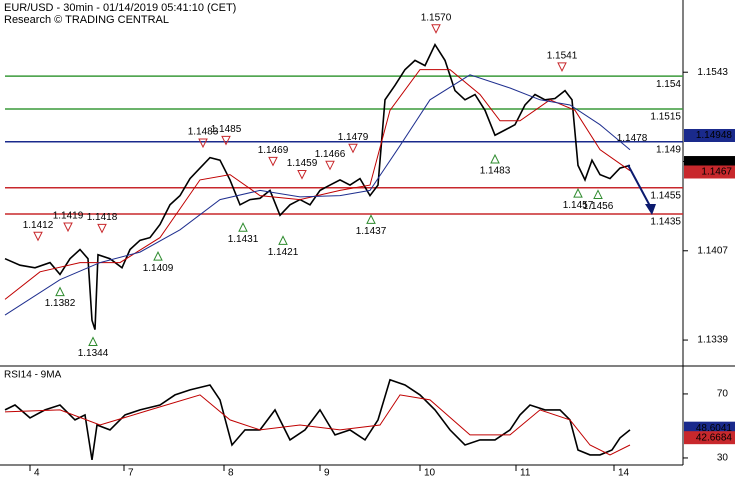 This screenshot has width=735, height=480. Describe the element at coordinates (38, 225) in the screenshot. I see `high-label: 1.1412` at that location.